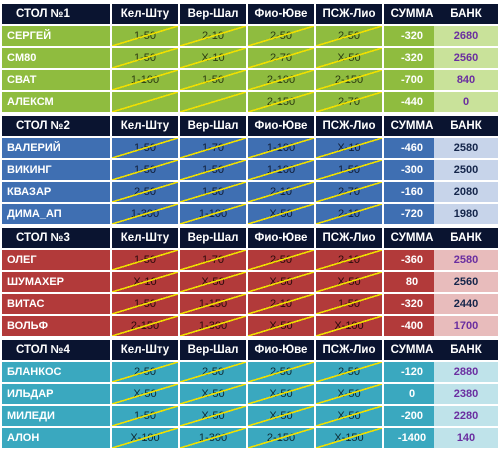 The height and width of the screenshot is (450, 500). What do you see at coordinates (221, 80) in the screenshot?
I see `table-row: СВАТ 1-100 1-50 2-100 2-150 -700` at bounding box center [221, 80].